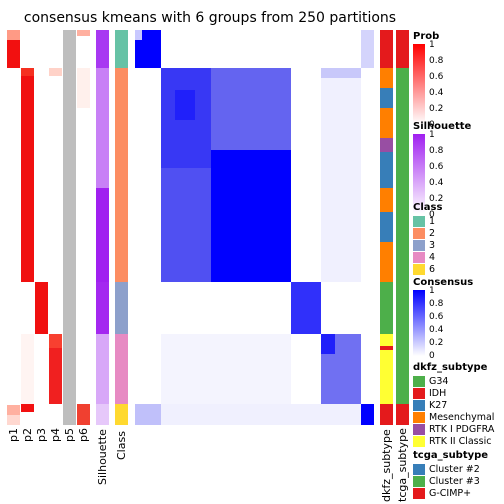 This screenshot has height=504, width=504. Describe the element at coordinates (436, 61) in the screenshot. I see `prob-tick: 0.8` at that location.